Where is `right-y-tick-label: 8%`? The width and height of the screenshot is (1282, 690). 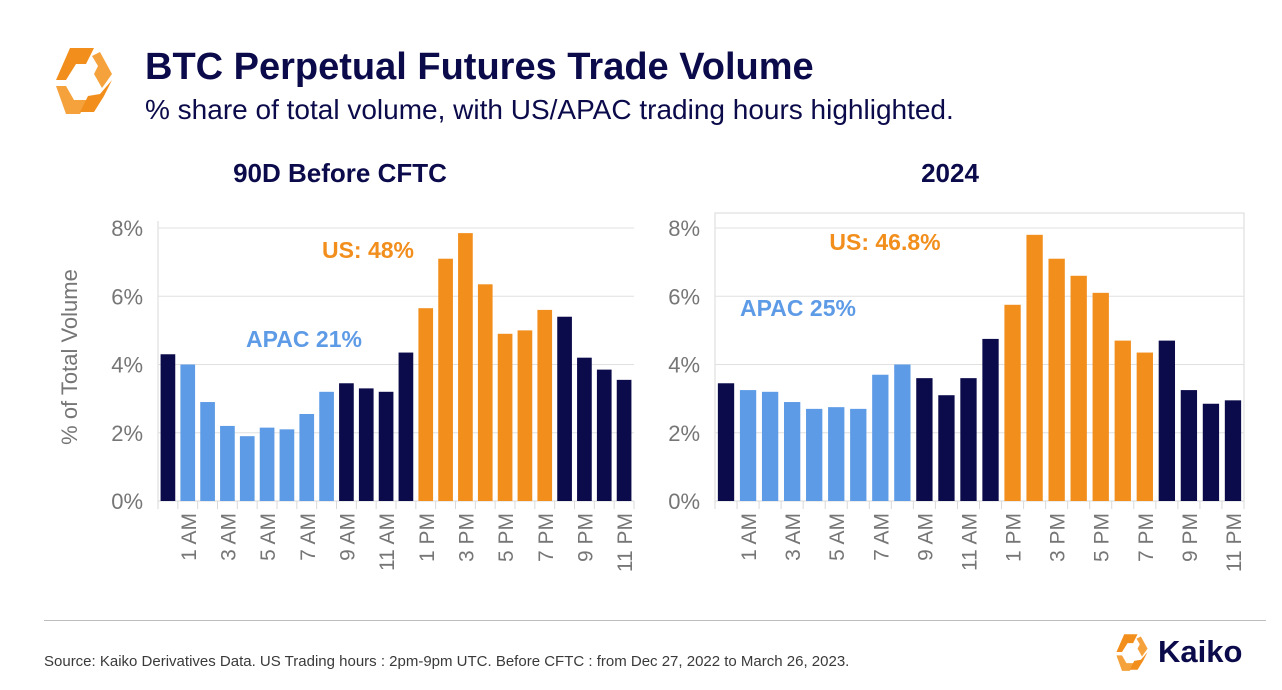 right-y-tick-label: 8% is located at coordinates (684, 228).